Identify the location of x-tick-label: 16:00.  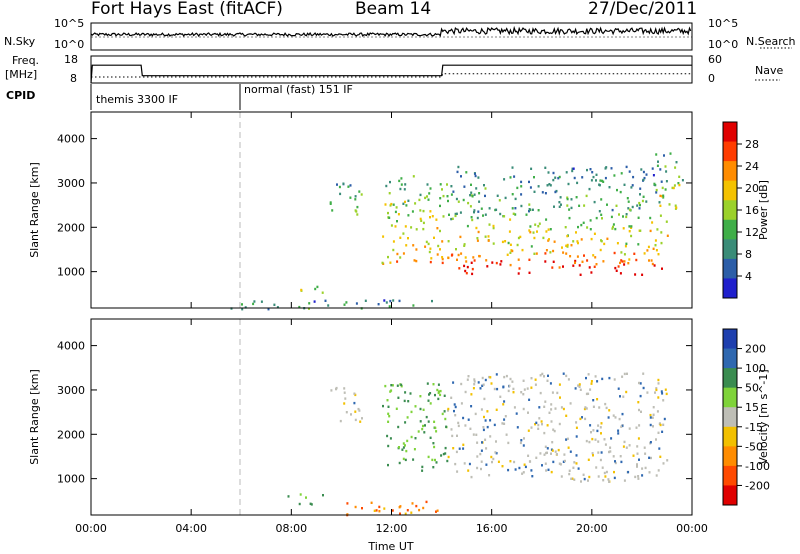
(492, 528).